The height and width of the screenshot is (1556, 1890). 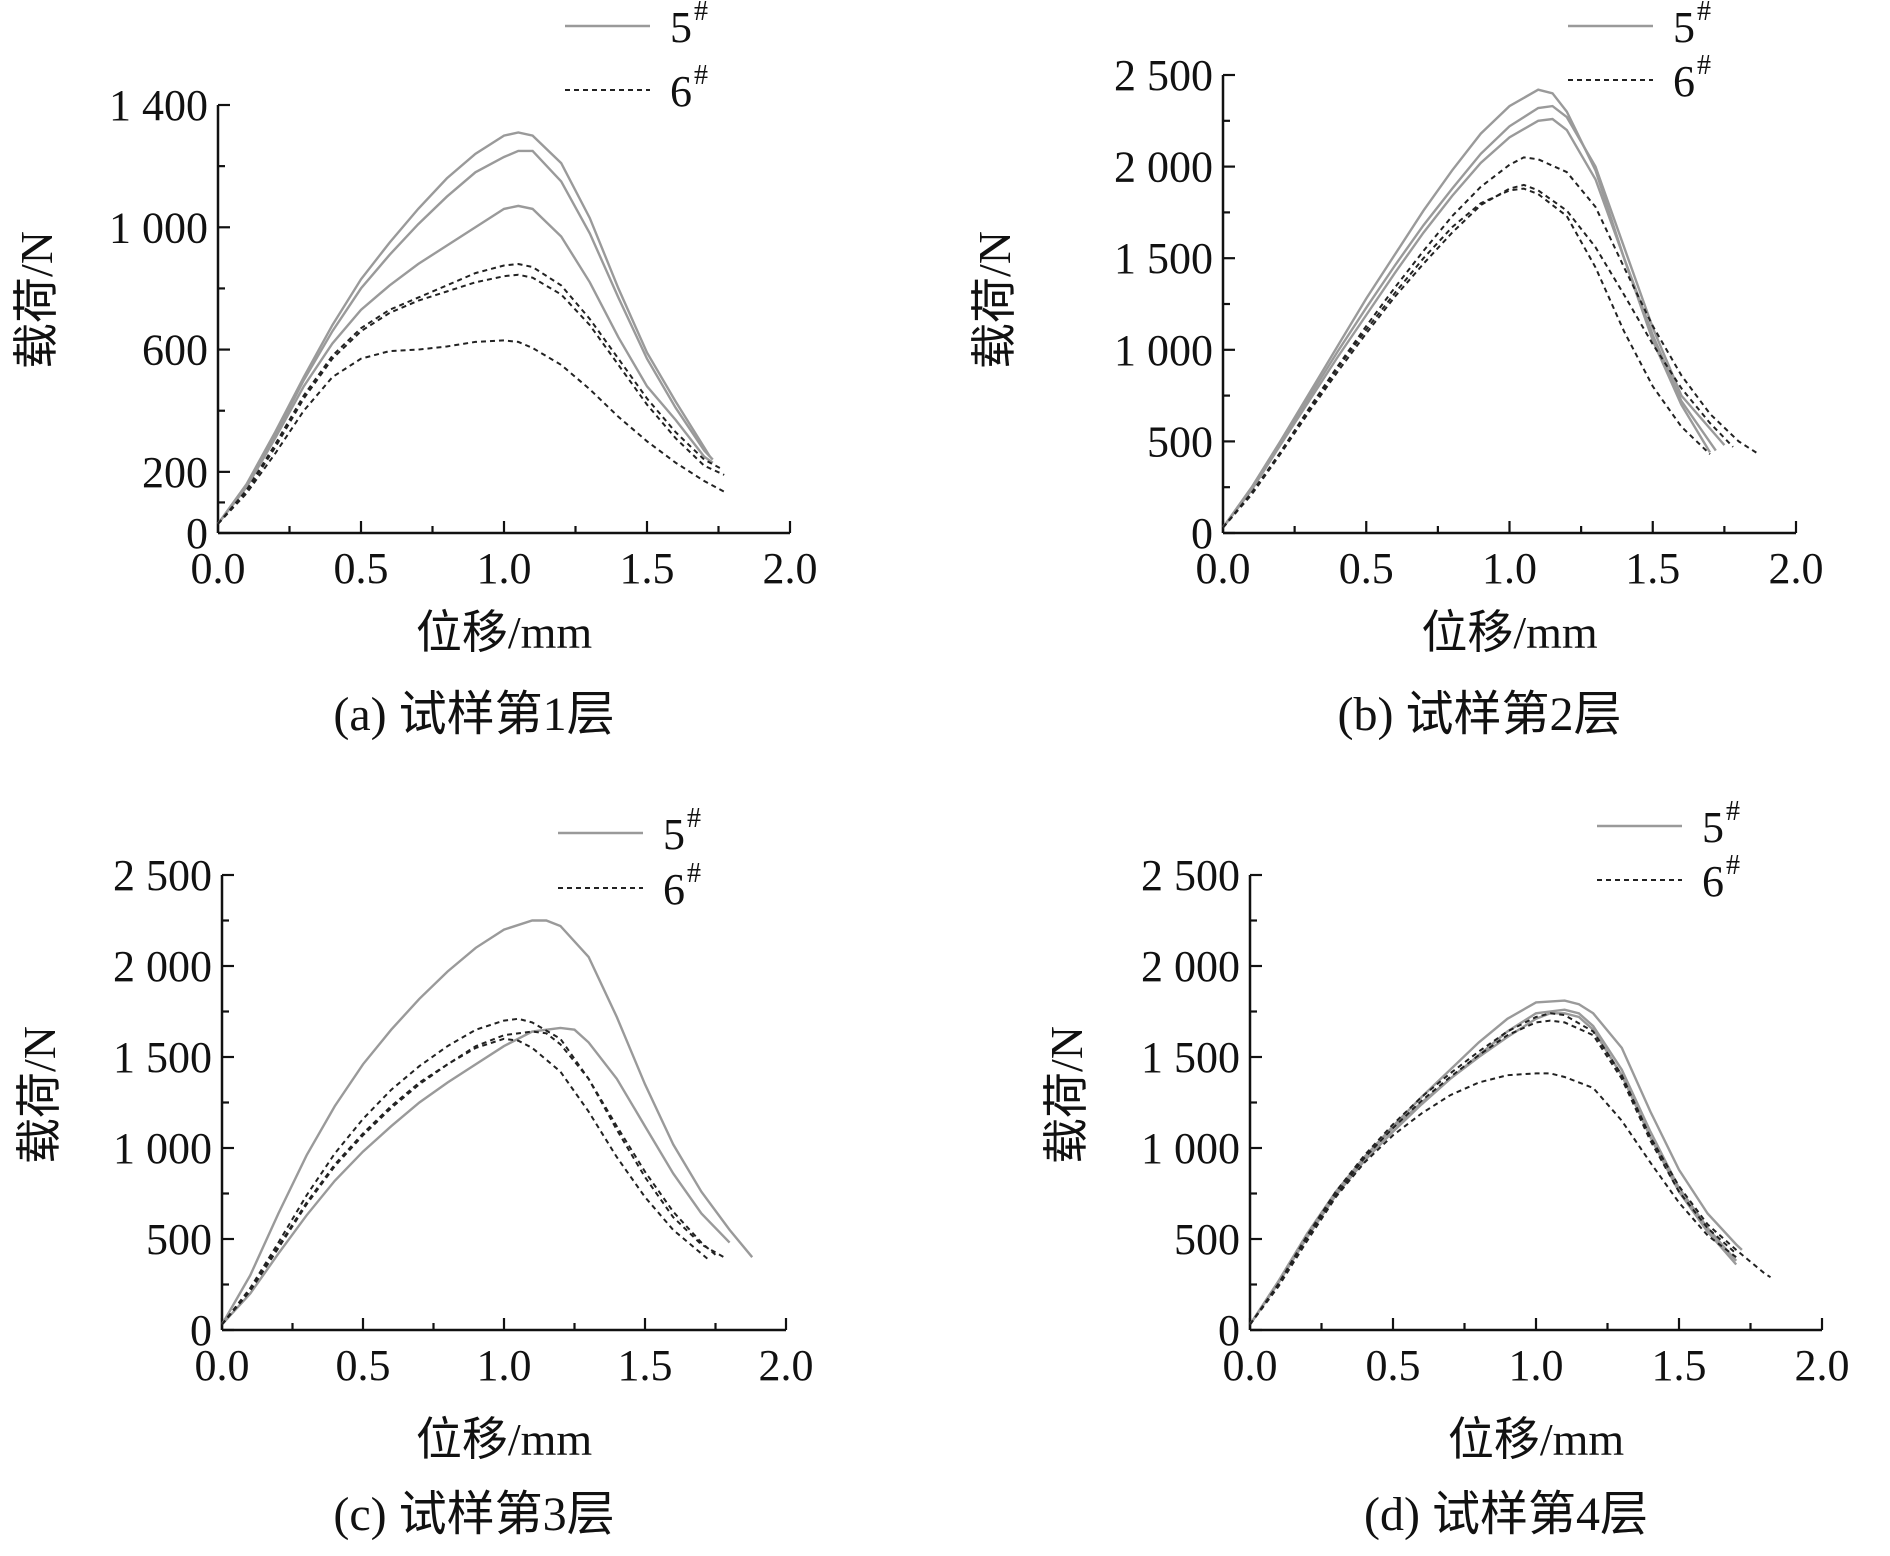 I want to click on chart1-caption: (a) 试样第1层, so click(x=473, y=714).